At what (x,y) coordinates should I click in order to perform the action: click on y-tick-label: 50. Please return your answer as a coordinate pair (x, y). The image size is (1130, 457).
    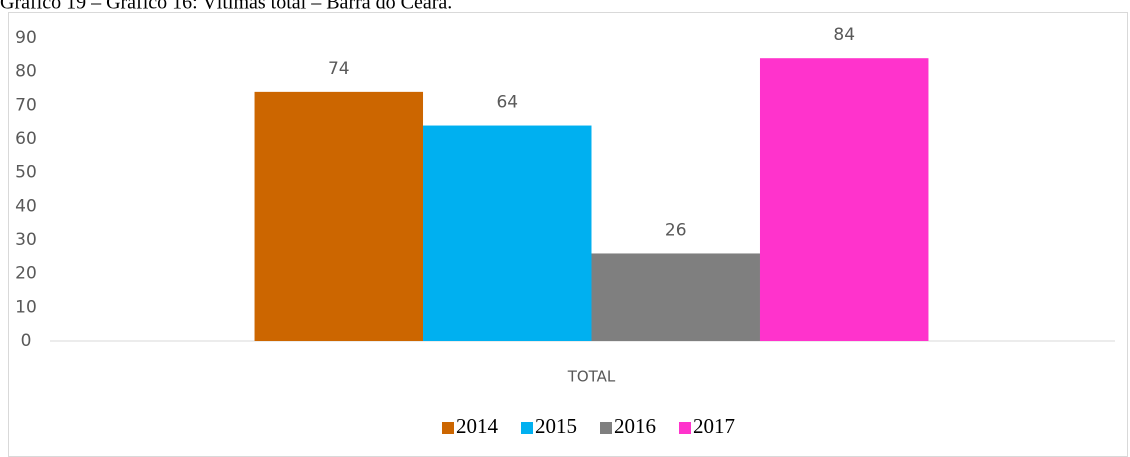
    Looking at the image, I should click on (26, 173).